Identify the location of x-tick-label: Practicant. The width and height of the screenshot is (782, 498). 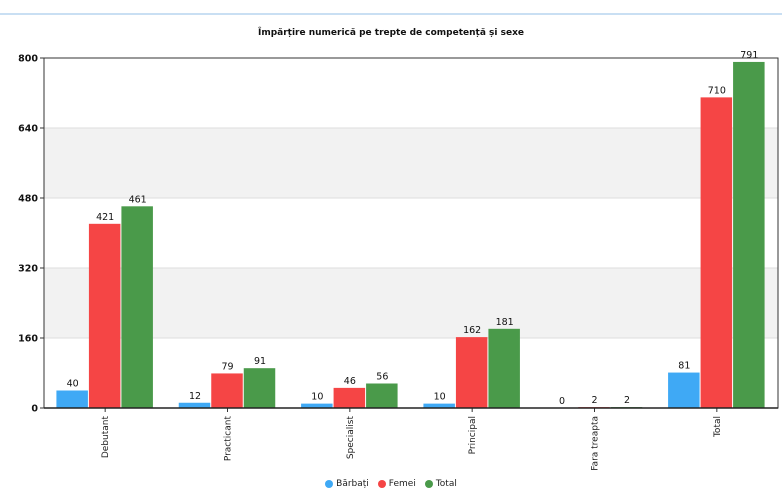
(229, 439).